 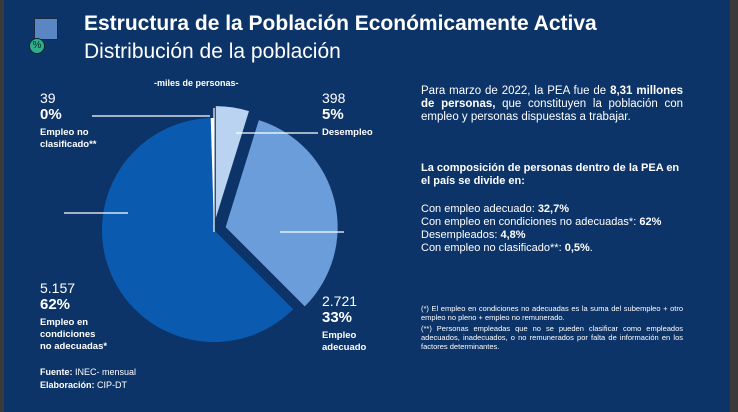 I want to click on intro-highlight: 8,31 millones de personas,, so click(x=552, y=97).